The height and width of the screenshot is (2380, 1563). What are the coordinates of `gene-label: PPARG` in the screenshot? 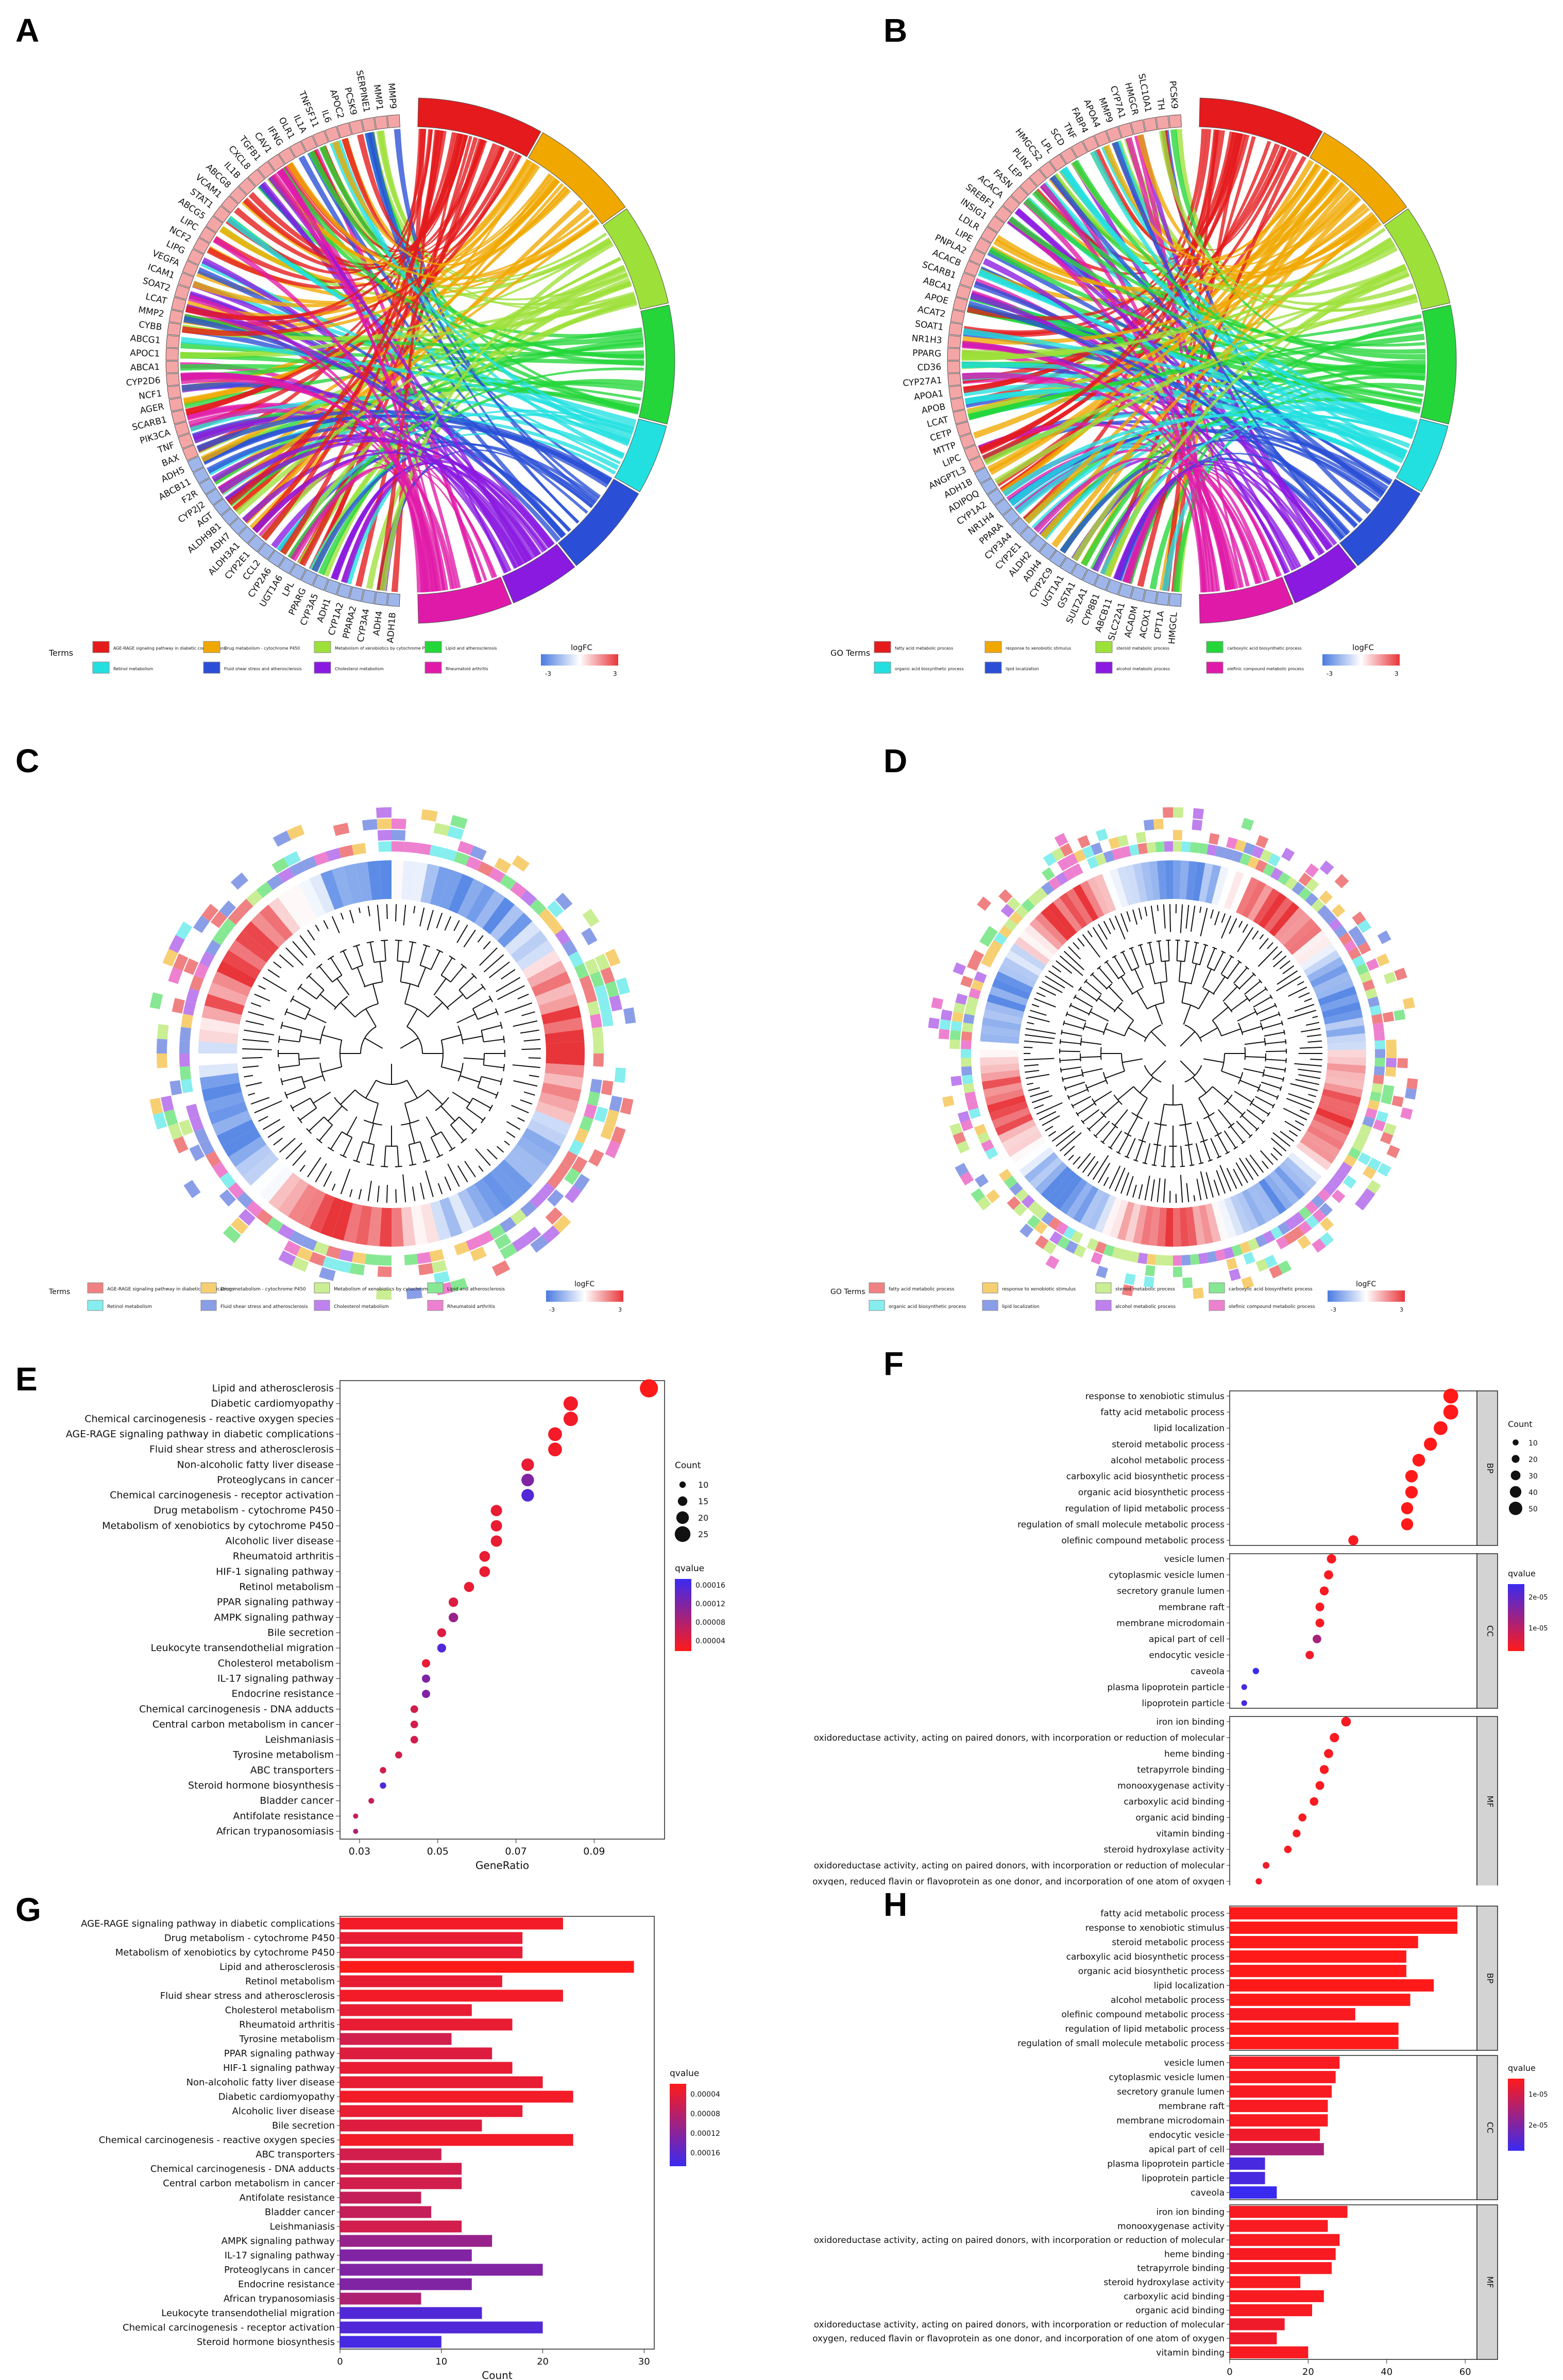 It's located at (927, 353).